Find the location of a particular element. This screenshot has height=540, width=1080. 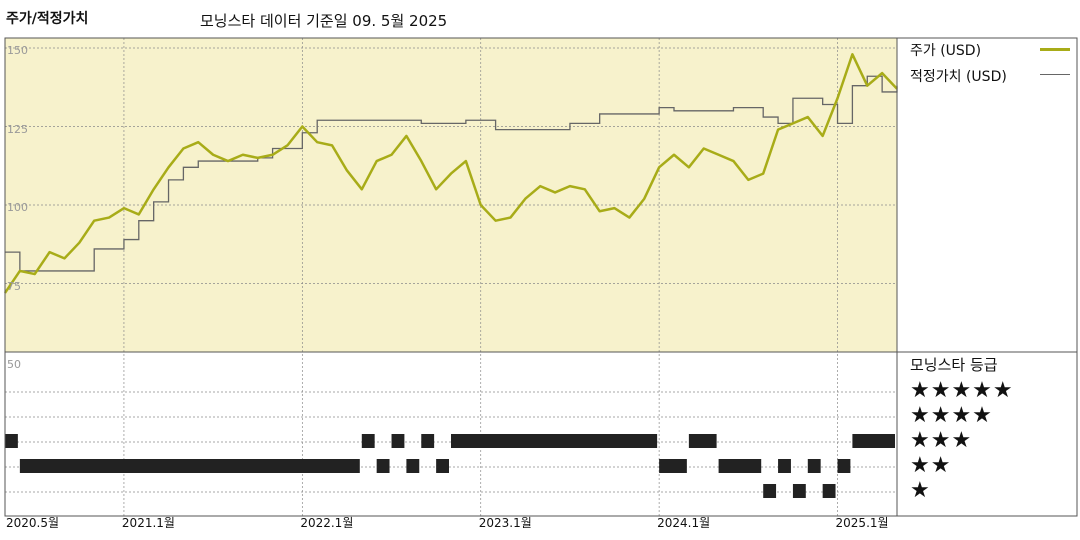

rating-panel-title: 모닝스타 등급 is located at coordinates (954, 365).